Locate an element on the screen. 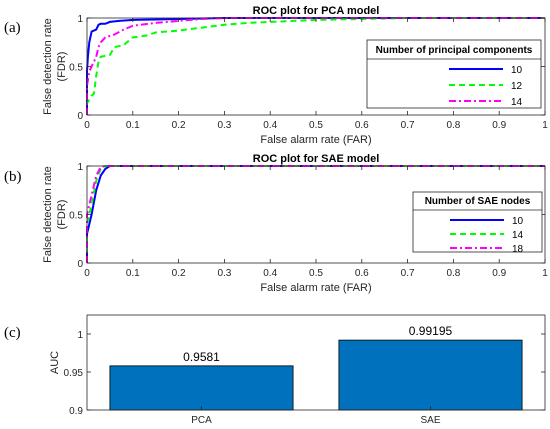 Image resolution: width=550 pixels, height=429 pixels. bar-sae is located at coordinates (430, 375).